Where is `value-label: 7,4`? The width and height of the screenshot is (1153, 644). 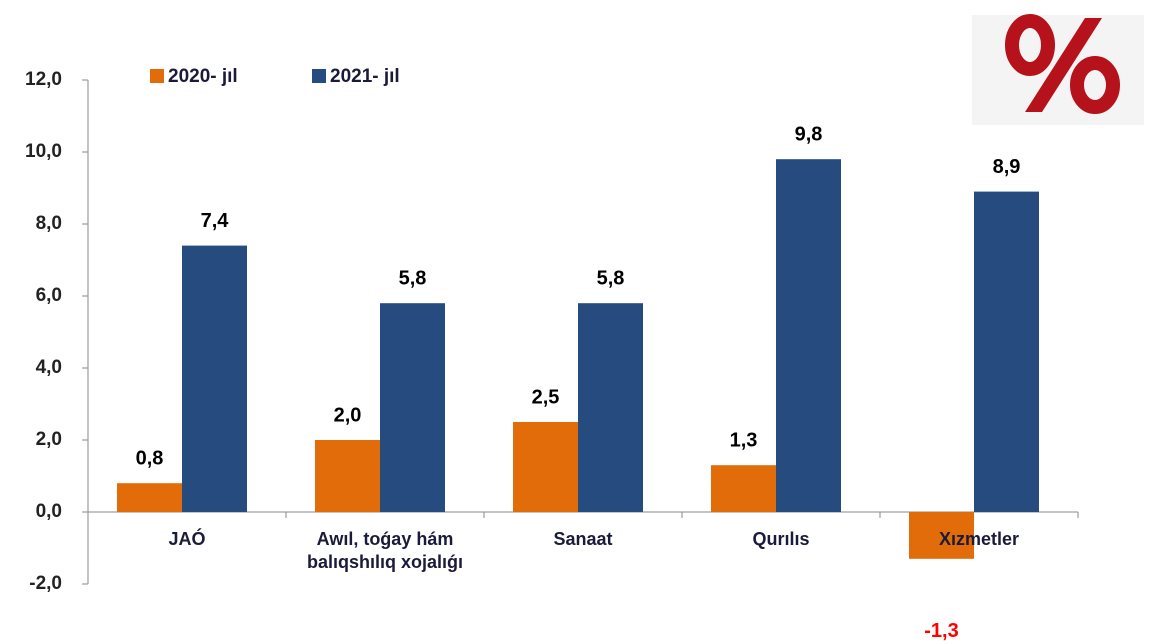 value-label: 7,4 is located at coordinates (215, 221).